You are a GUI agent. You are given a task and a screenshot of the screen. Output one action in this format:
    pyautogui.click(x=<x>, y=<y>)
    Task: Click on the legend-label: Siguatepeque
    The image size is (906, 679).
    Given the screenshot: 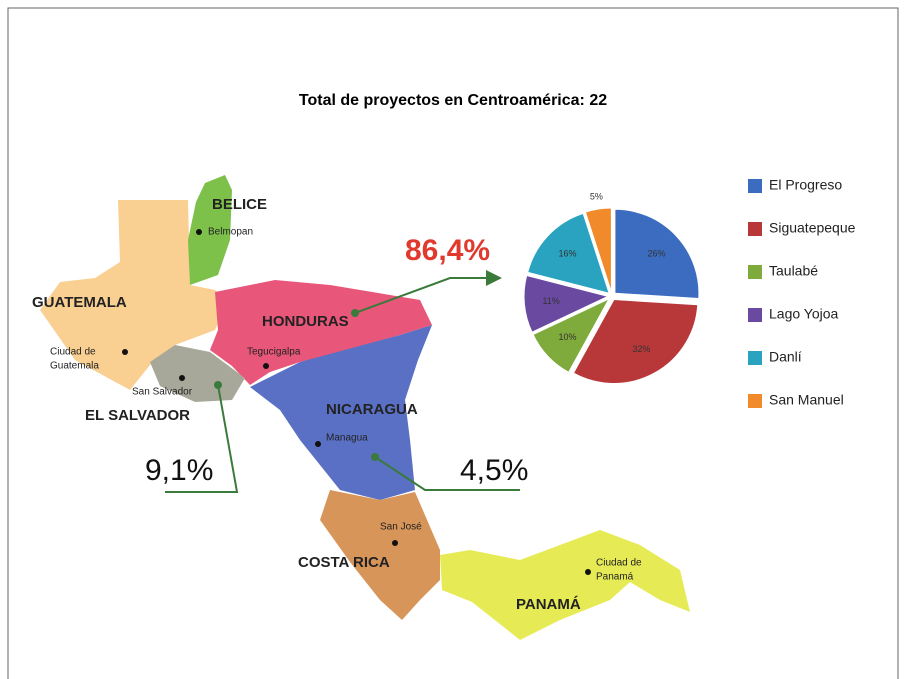 What is the action you would take?
    pyautogui.click(x=812, y=228)
    